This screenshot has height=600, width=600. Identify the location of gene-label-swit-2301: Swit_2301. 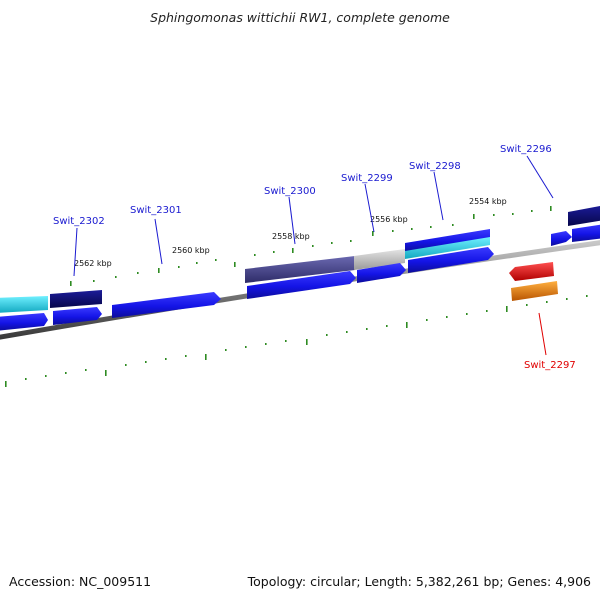
(156, 210).